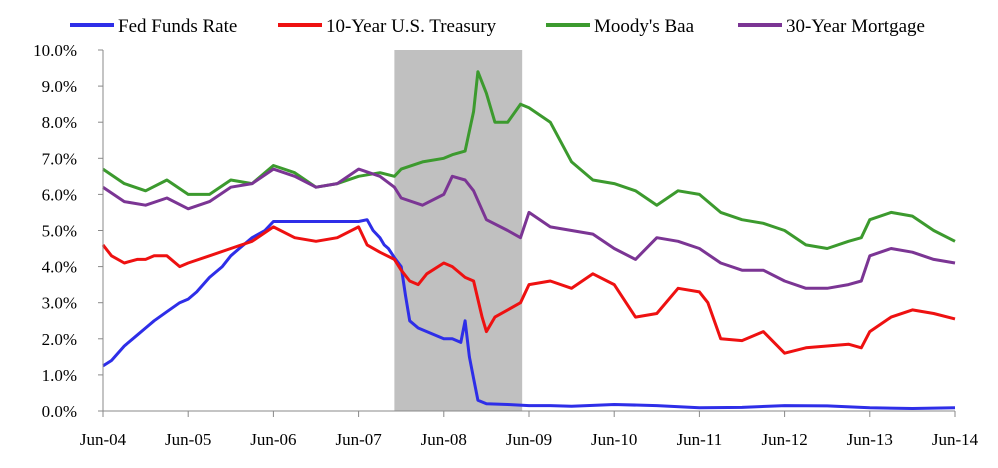 Image resolution: width=998 pixels, height=468 pixels. What do you see at coordinates (59, 375) in the screenshot?
I see `y-tick-label: 1.0%` at bounding box center [59, 375].